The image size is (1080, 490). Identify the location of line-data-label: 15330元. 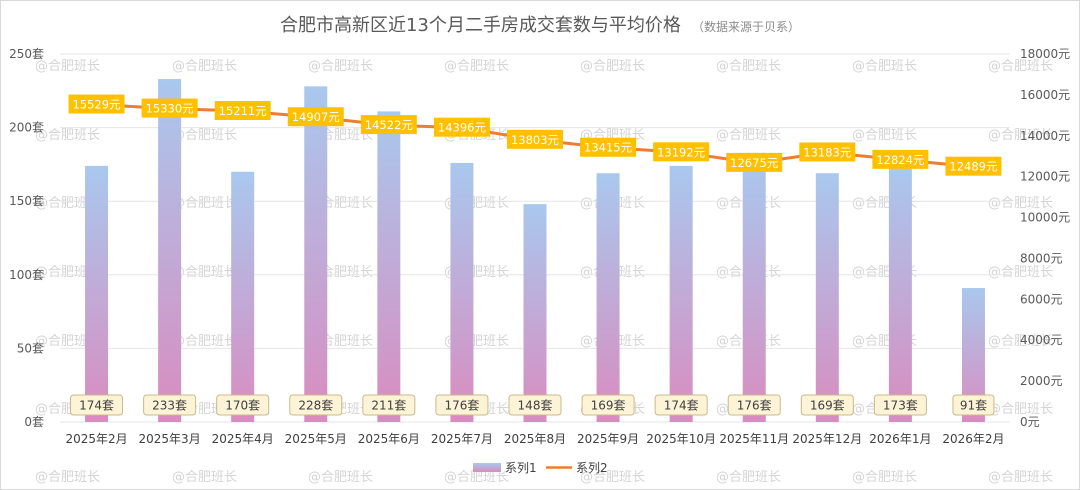
(170, 109).